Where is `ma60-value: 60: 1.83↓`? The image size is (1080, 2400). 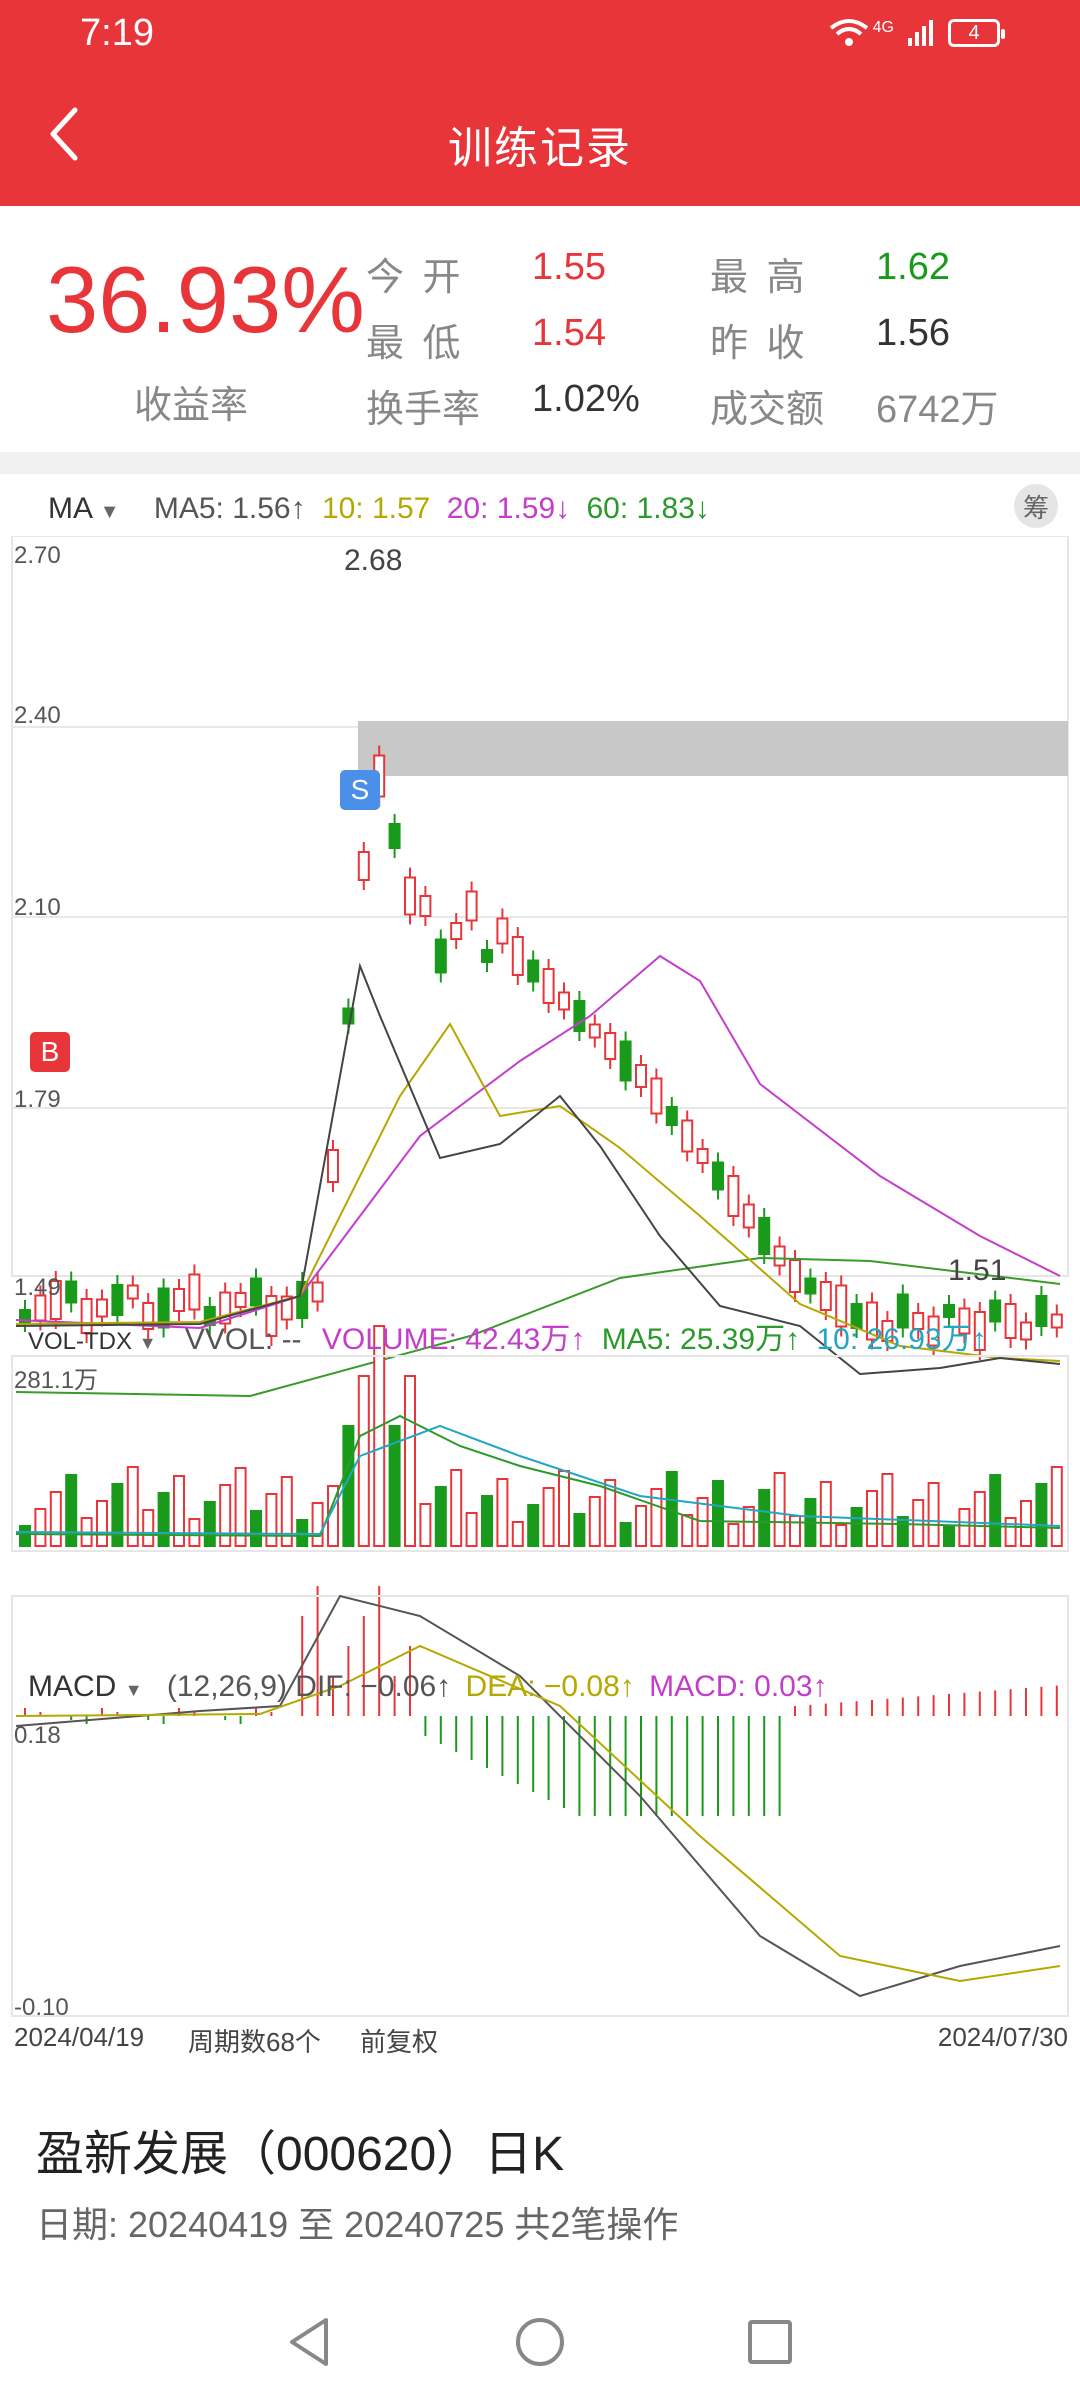 ma60-value: 60: 1.83↓ is located at coordinates (648, 508).